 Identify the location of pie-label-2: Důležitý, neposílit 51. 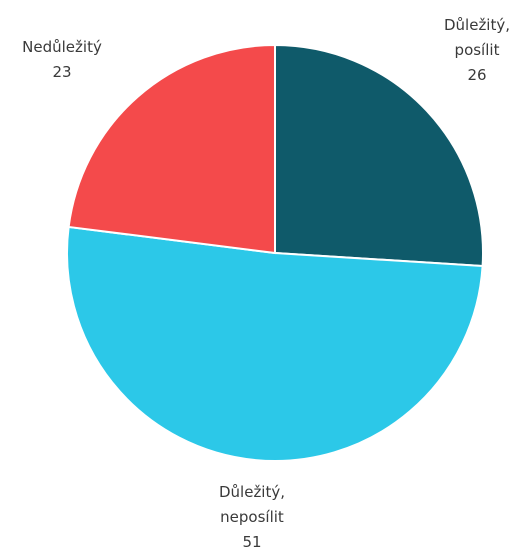
(252, 517).